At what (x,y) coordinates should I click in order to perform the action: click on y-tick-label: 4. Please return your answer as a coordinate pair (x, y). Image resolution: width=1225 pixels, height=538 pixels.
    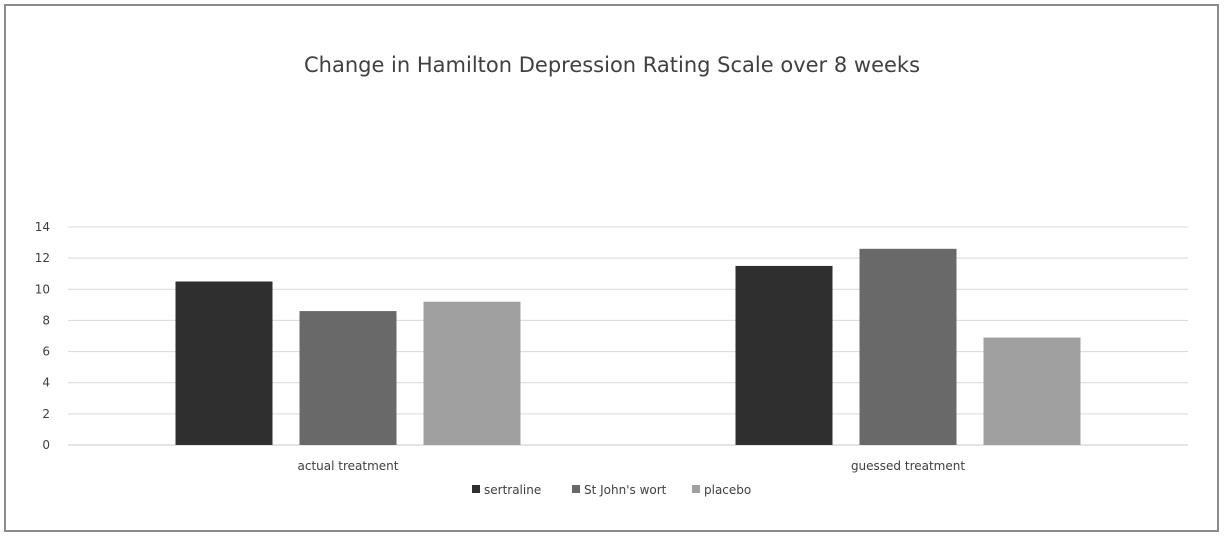
    Looking at the image, I should click on (46, 383).